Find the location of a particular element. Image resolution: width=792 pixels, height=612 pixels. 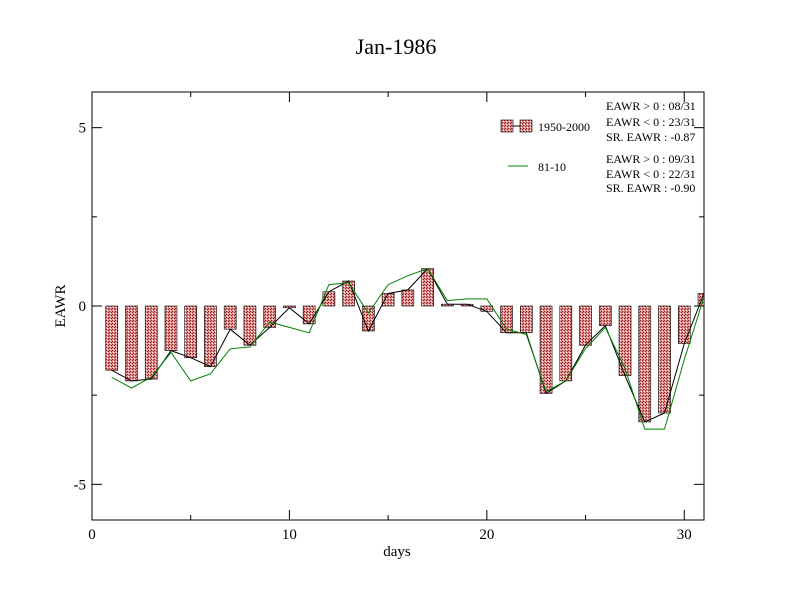

x-axis-label: days is located at coordinates (397, 552).